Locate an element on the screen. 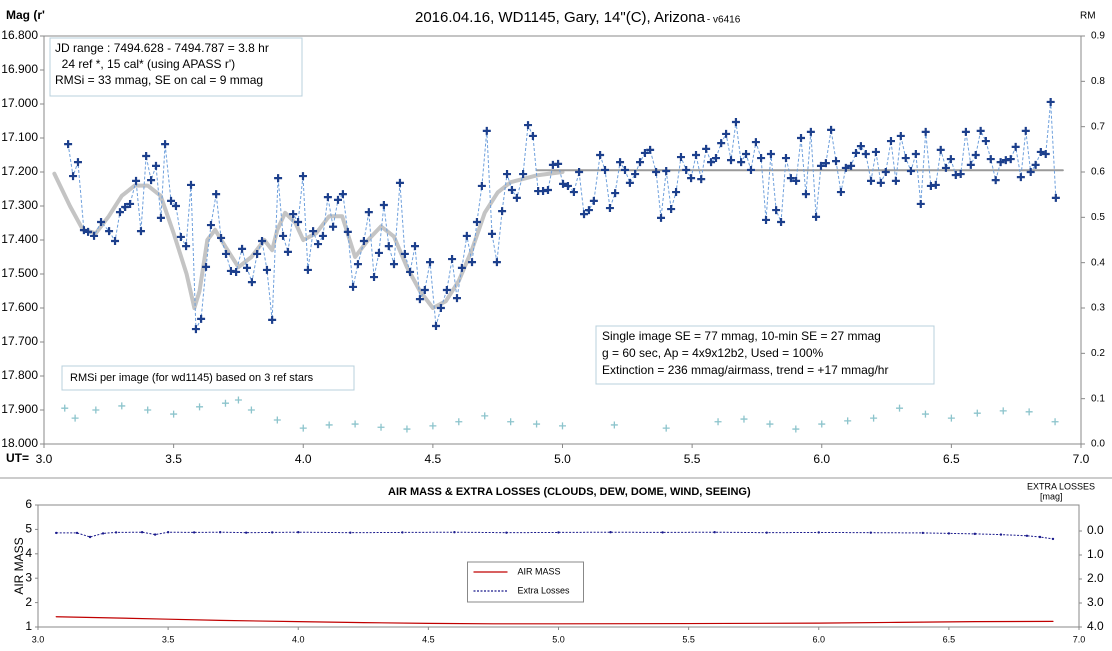  y2-tick-label: 0.7 is located at coordinates (1098, 126).